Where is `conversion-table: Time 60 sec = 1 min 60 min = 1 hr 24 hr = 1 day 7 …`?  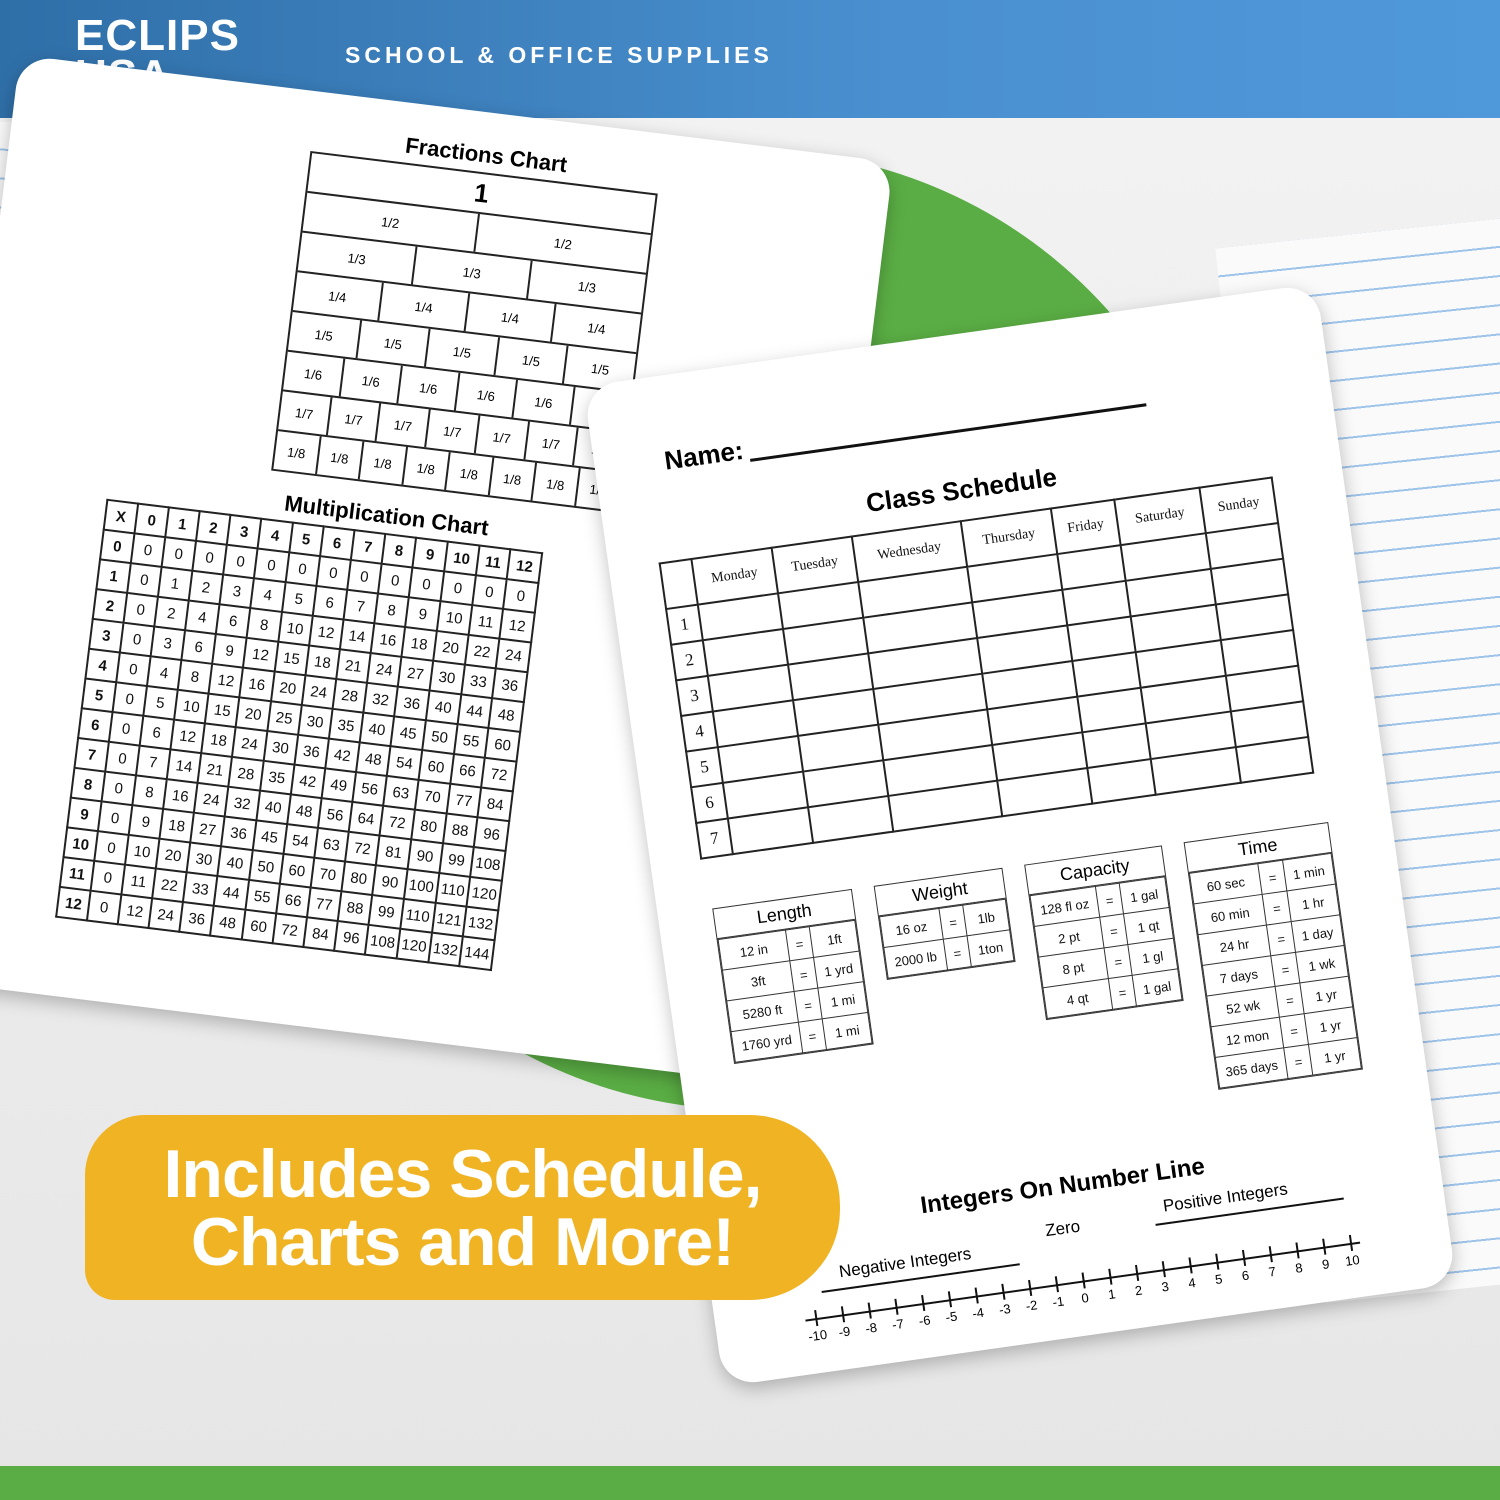
conversion-table: Time 60 sec = 1 min 60 min = 1 hr 24 hr = 1 day 7 … is located at coordinates (1273, 956).